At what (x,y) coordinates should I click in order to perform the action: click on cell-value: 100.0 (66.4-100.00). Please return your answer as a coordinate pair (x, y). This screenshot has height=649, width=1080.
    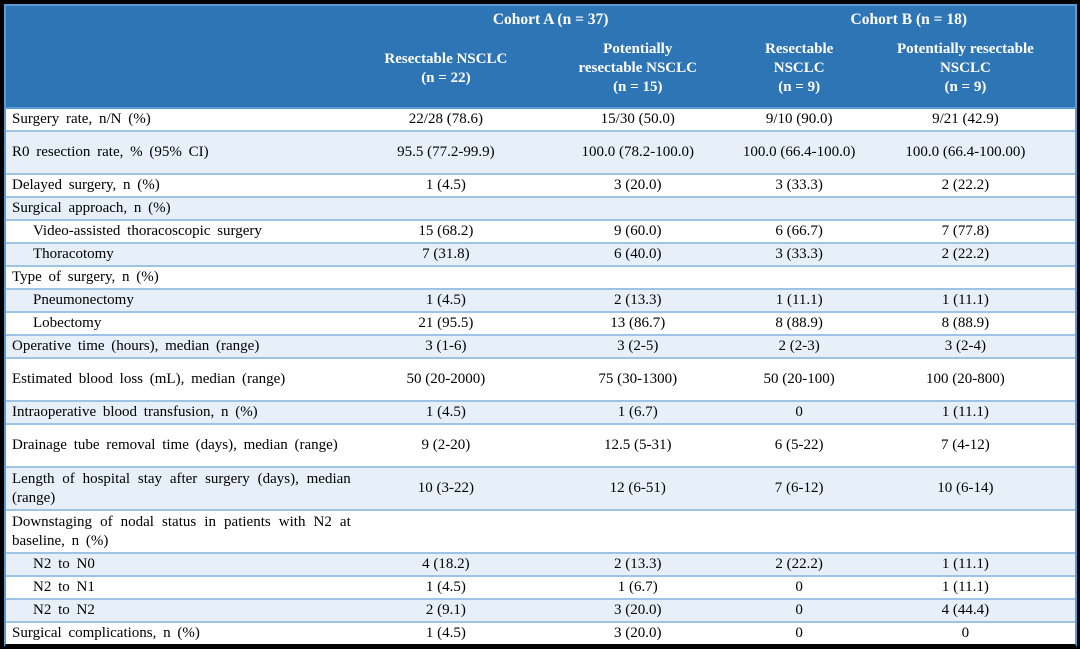
    Looking at the image, I should click on (965, 152).